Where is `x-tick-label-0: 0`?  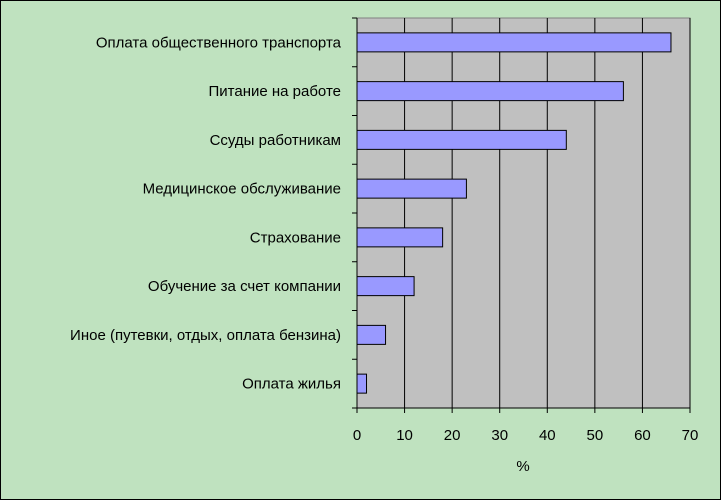 x-tick-label-0: 0 is located at coordinates (357, 435).